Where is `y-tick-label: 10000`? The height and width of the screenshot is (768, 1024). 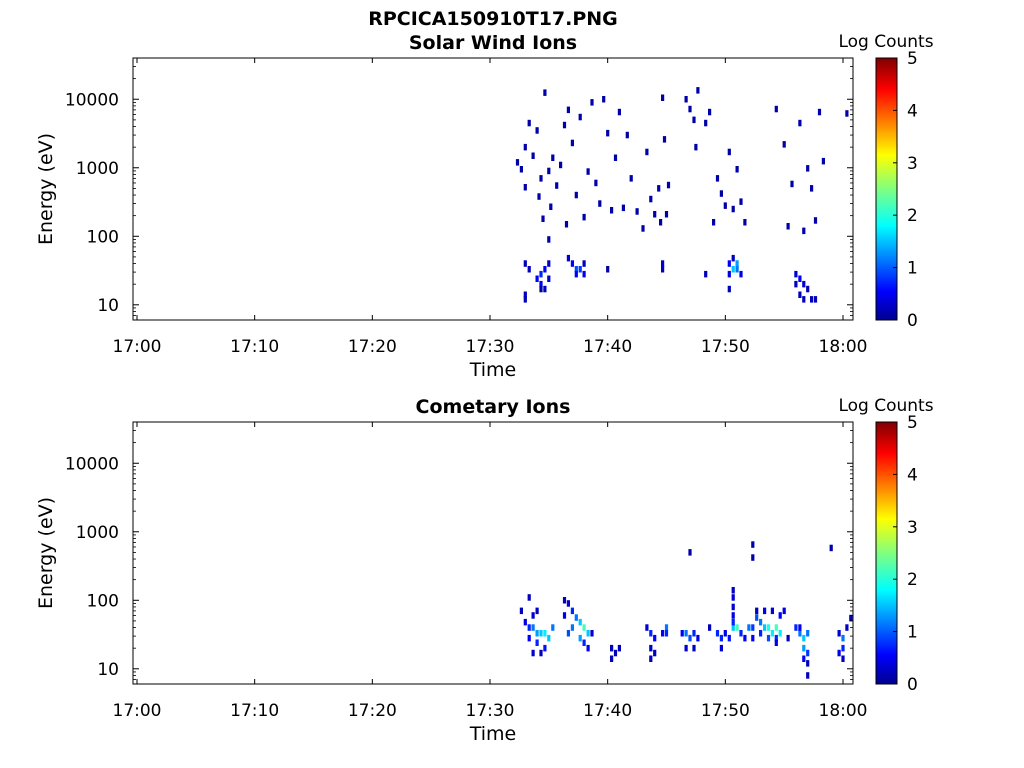
y-tick-label: 10000 is located at coordinates (92, 100).